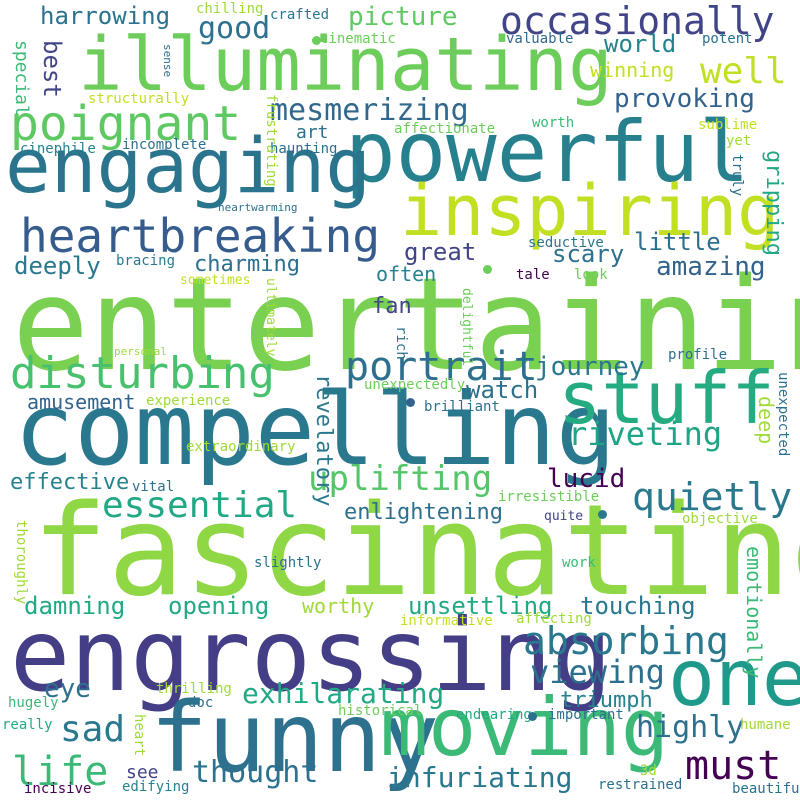  I want to click on word-one: one, so click(734, 679).